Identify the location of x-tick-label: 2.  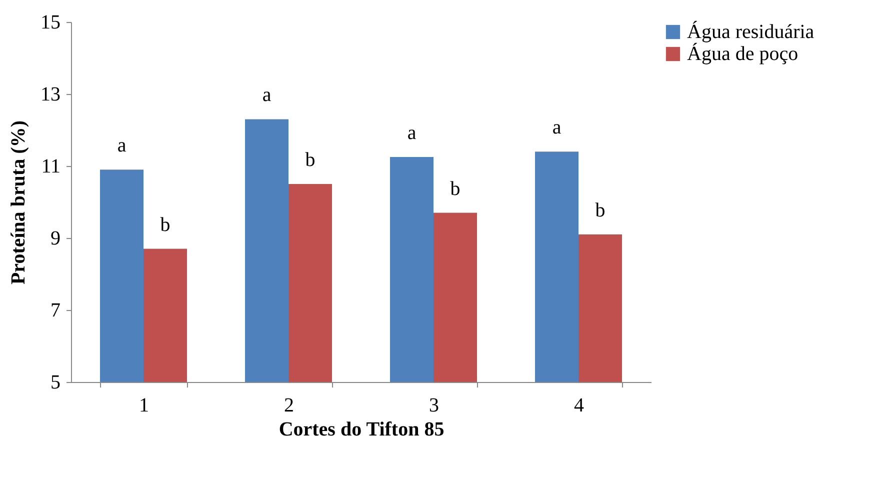
(289, 405).